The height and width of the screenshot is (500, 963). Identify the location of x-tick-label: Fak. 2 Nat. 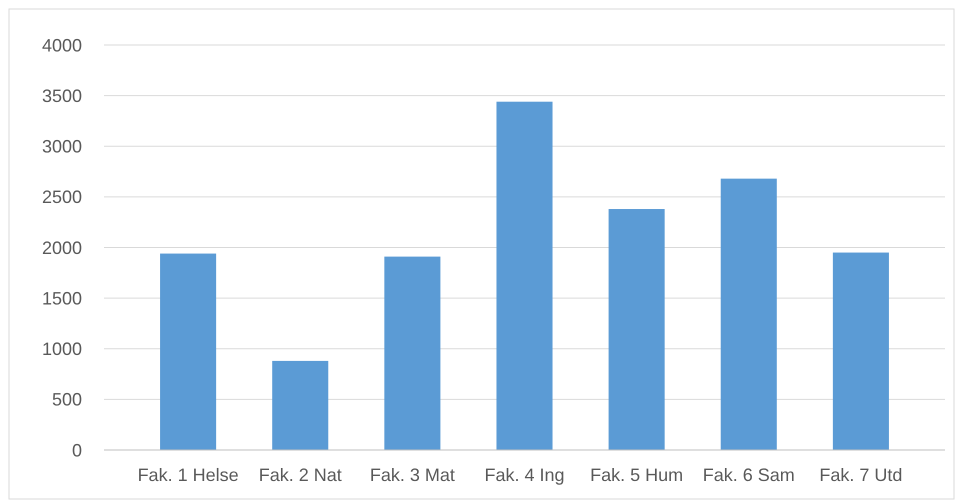
(300, 475).